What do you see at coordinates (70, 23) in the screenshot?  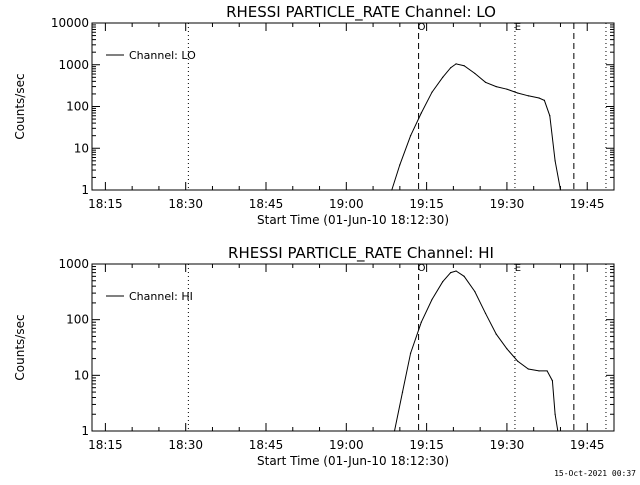 I see `y-tick-label: 10000` at bounding box center [70, 23].